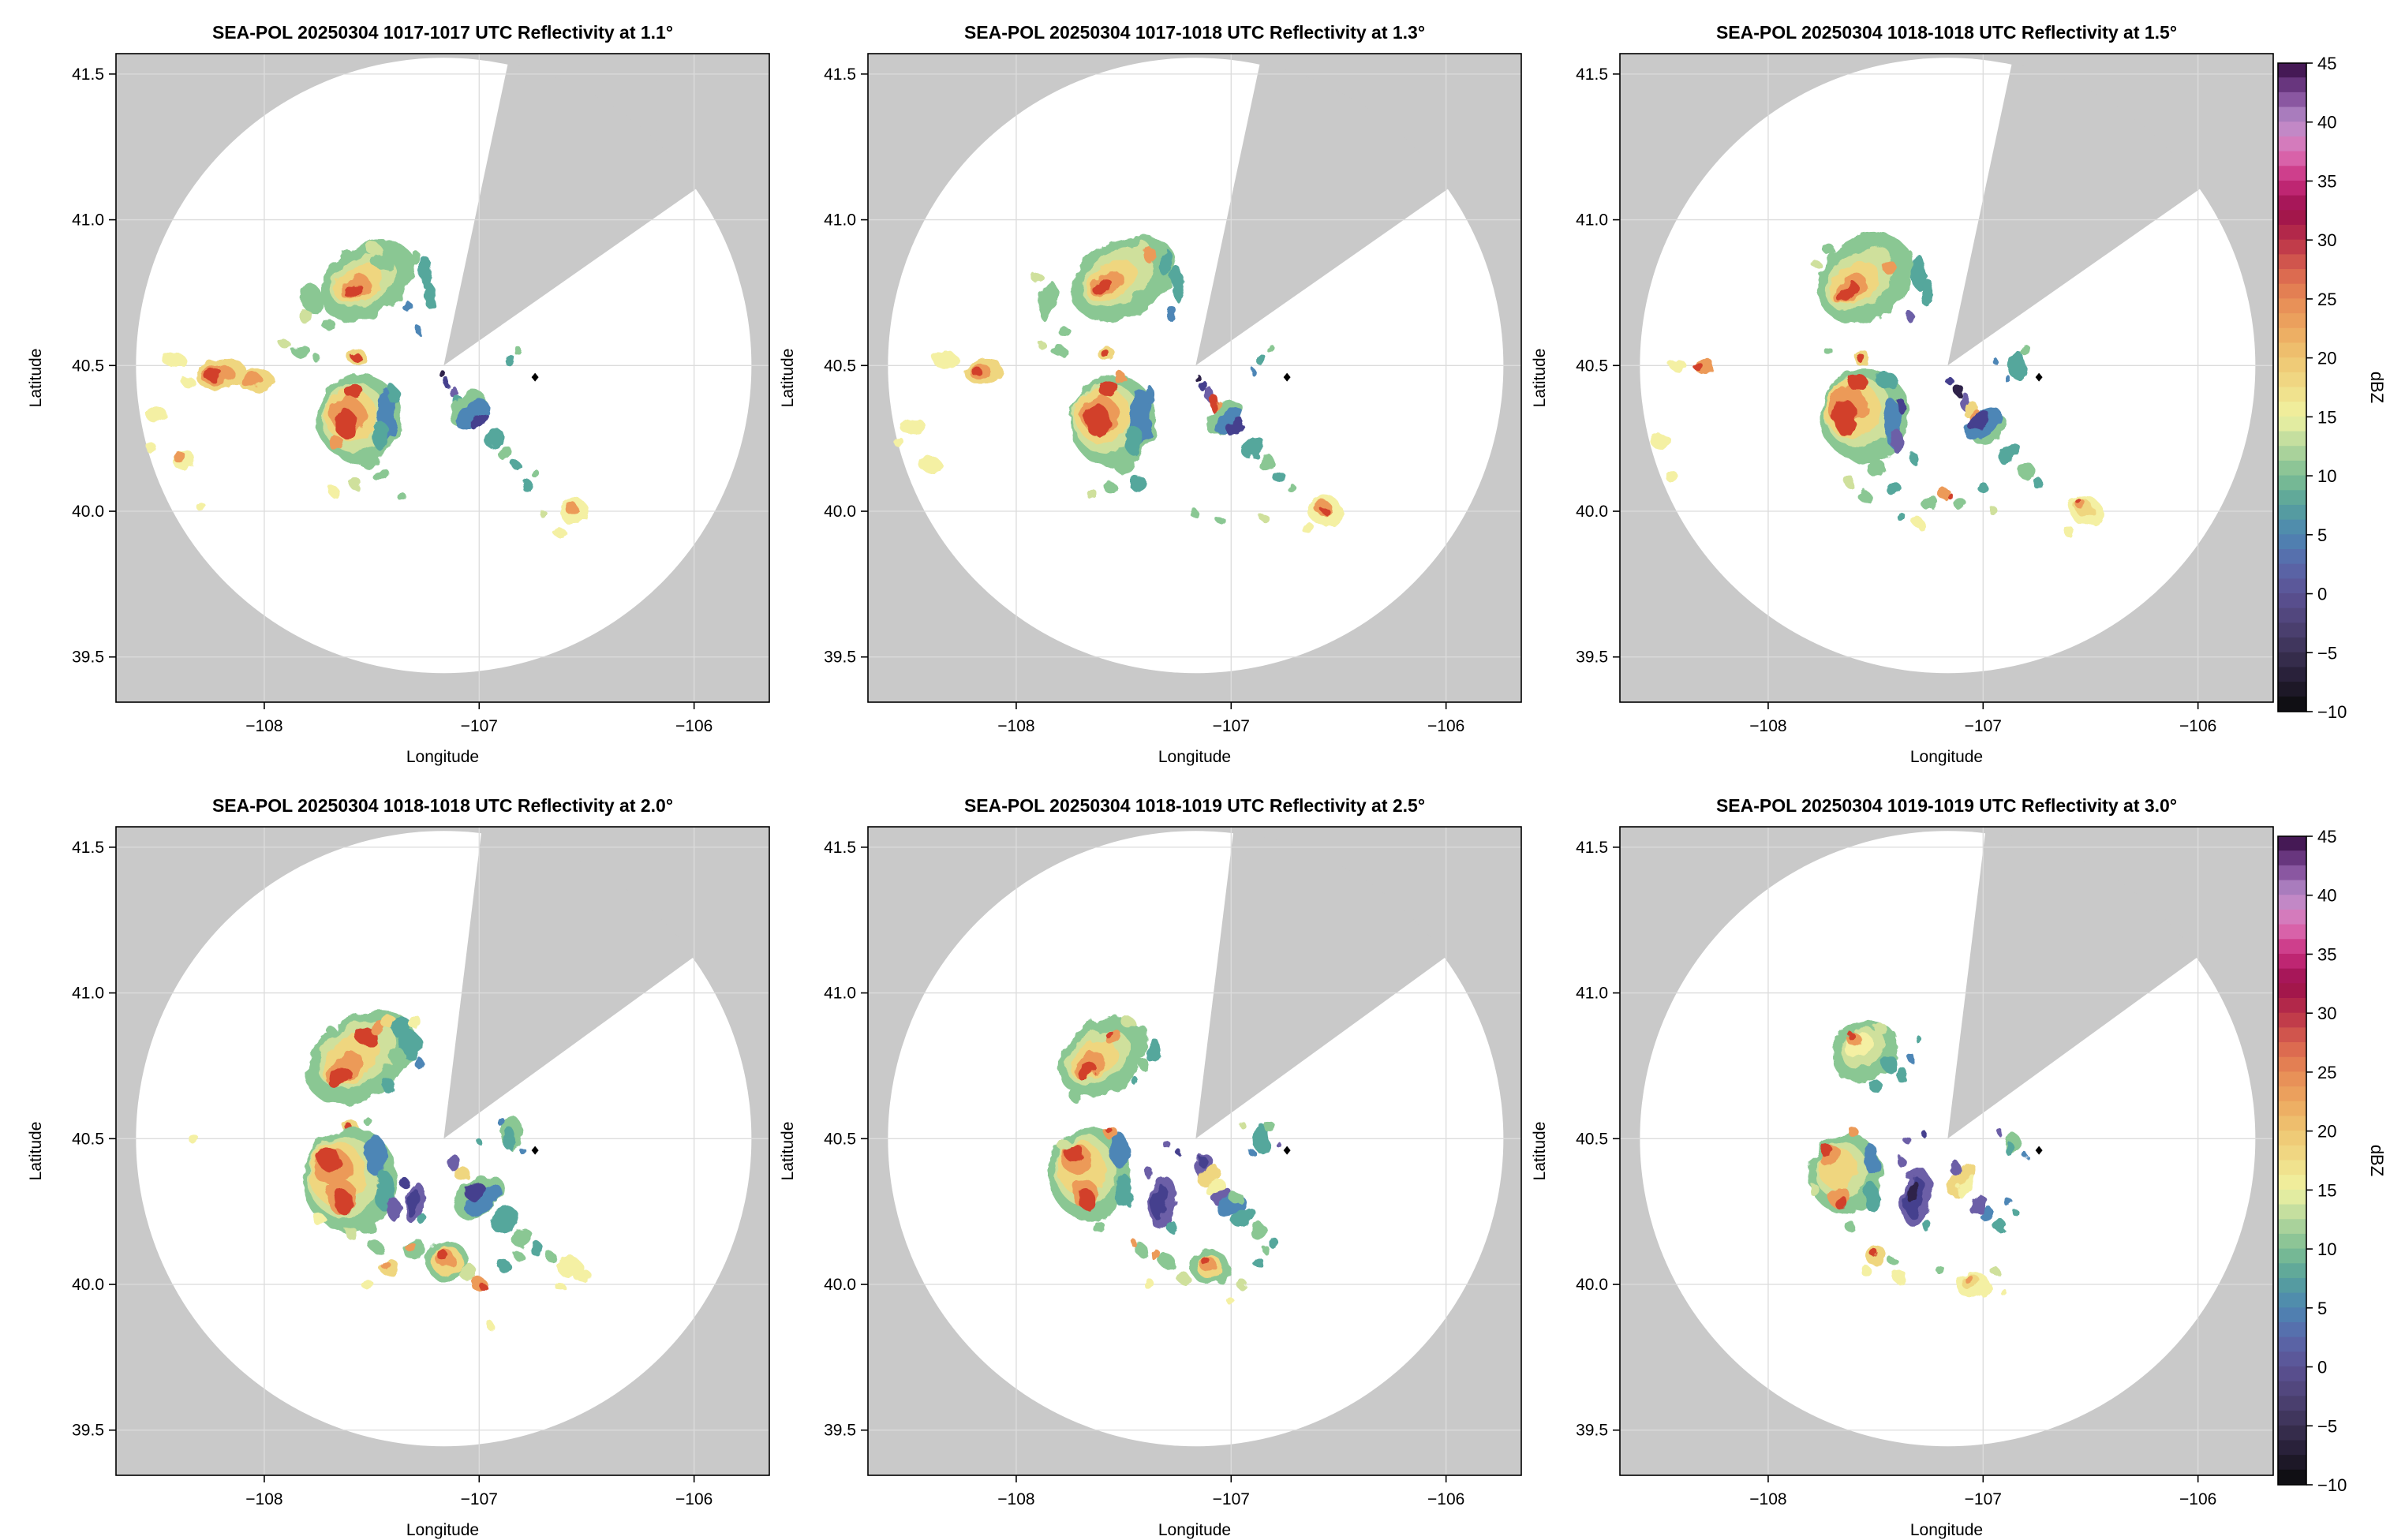 The height and width of the screenshot is (1540, 2405). What do you see at coordinates (2327, 181) in the screenshot?
I see `colorbar-tick-label: 35` at bounding box center [2327, 181].